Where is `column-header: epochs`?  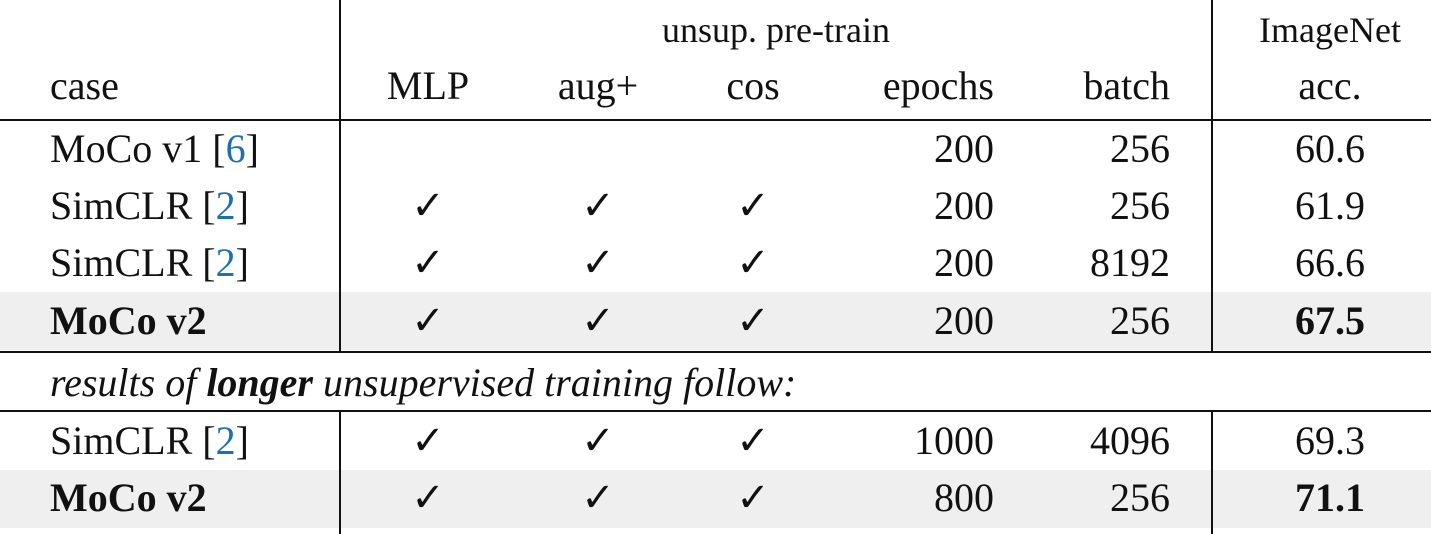 column-header: epochs is located at coordinates (938, 85).